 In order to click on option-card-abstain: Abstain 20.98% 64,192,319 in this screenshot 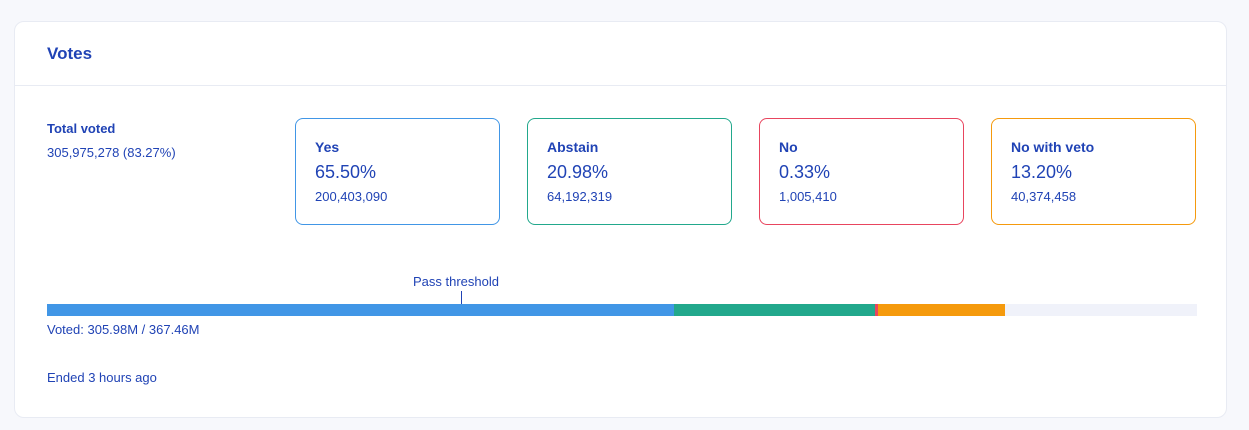, I will do `click(629, 171)`.